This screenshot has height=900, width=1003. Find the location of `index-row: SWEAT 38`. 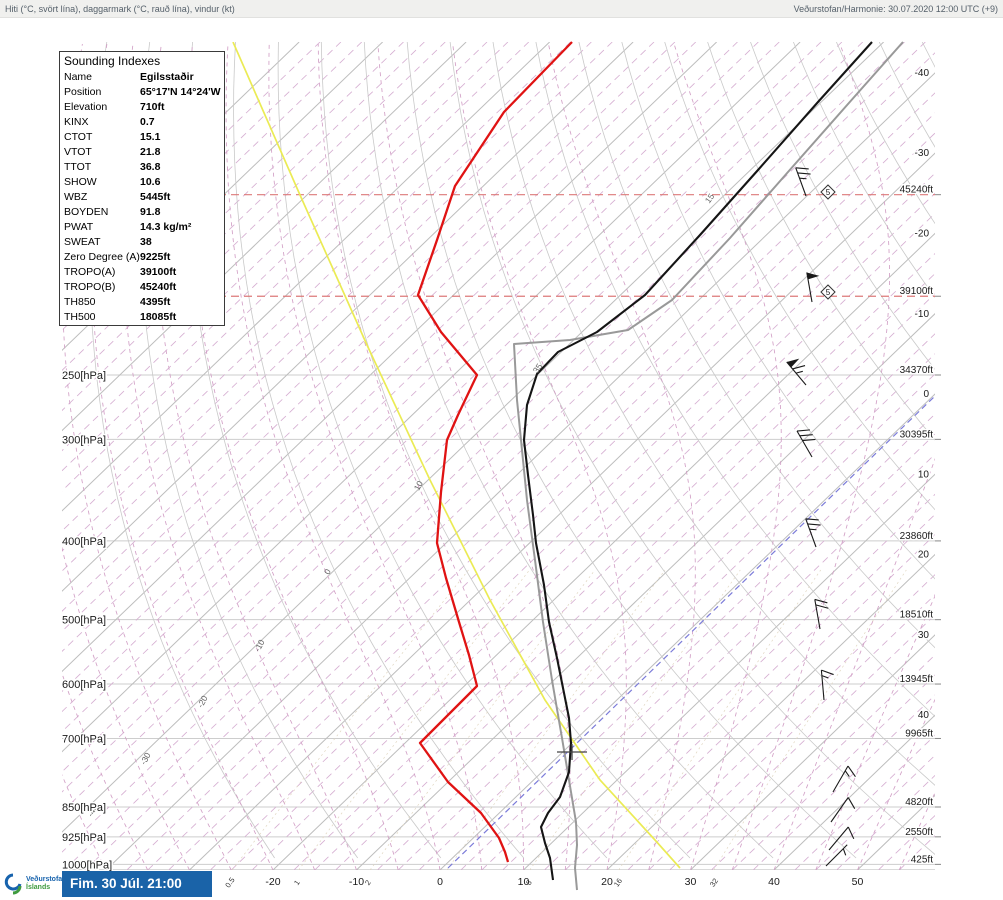

index-row: SWEAT 38 is located at coordinates (142, 242).